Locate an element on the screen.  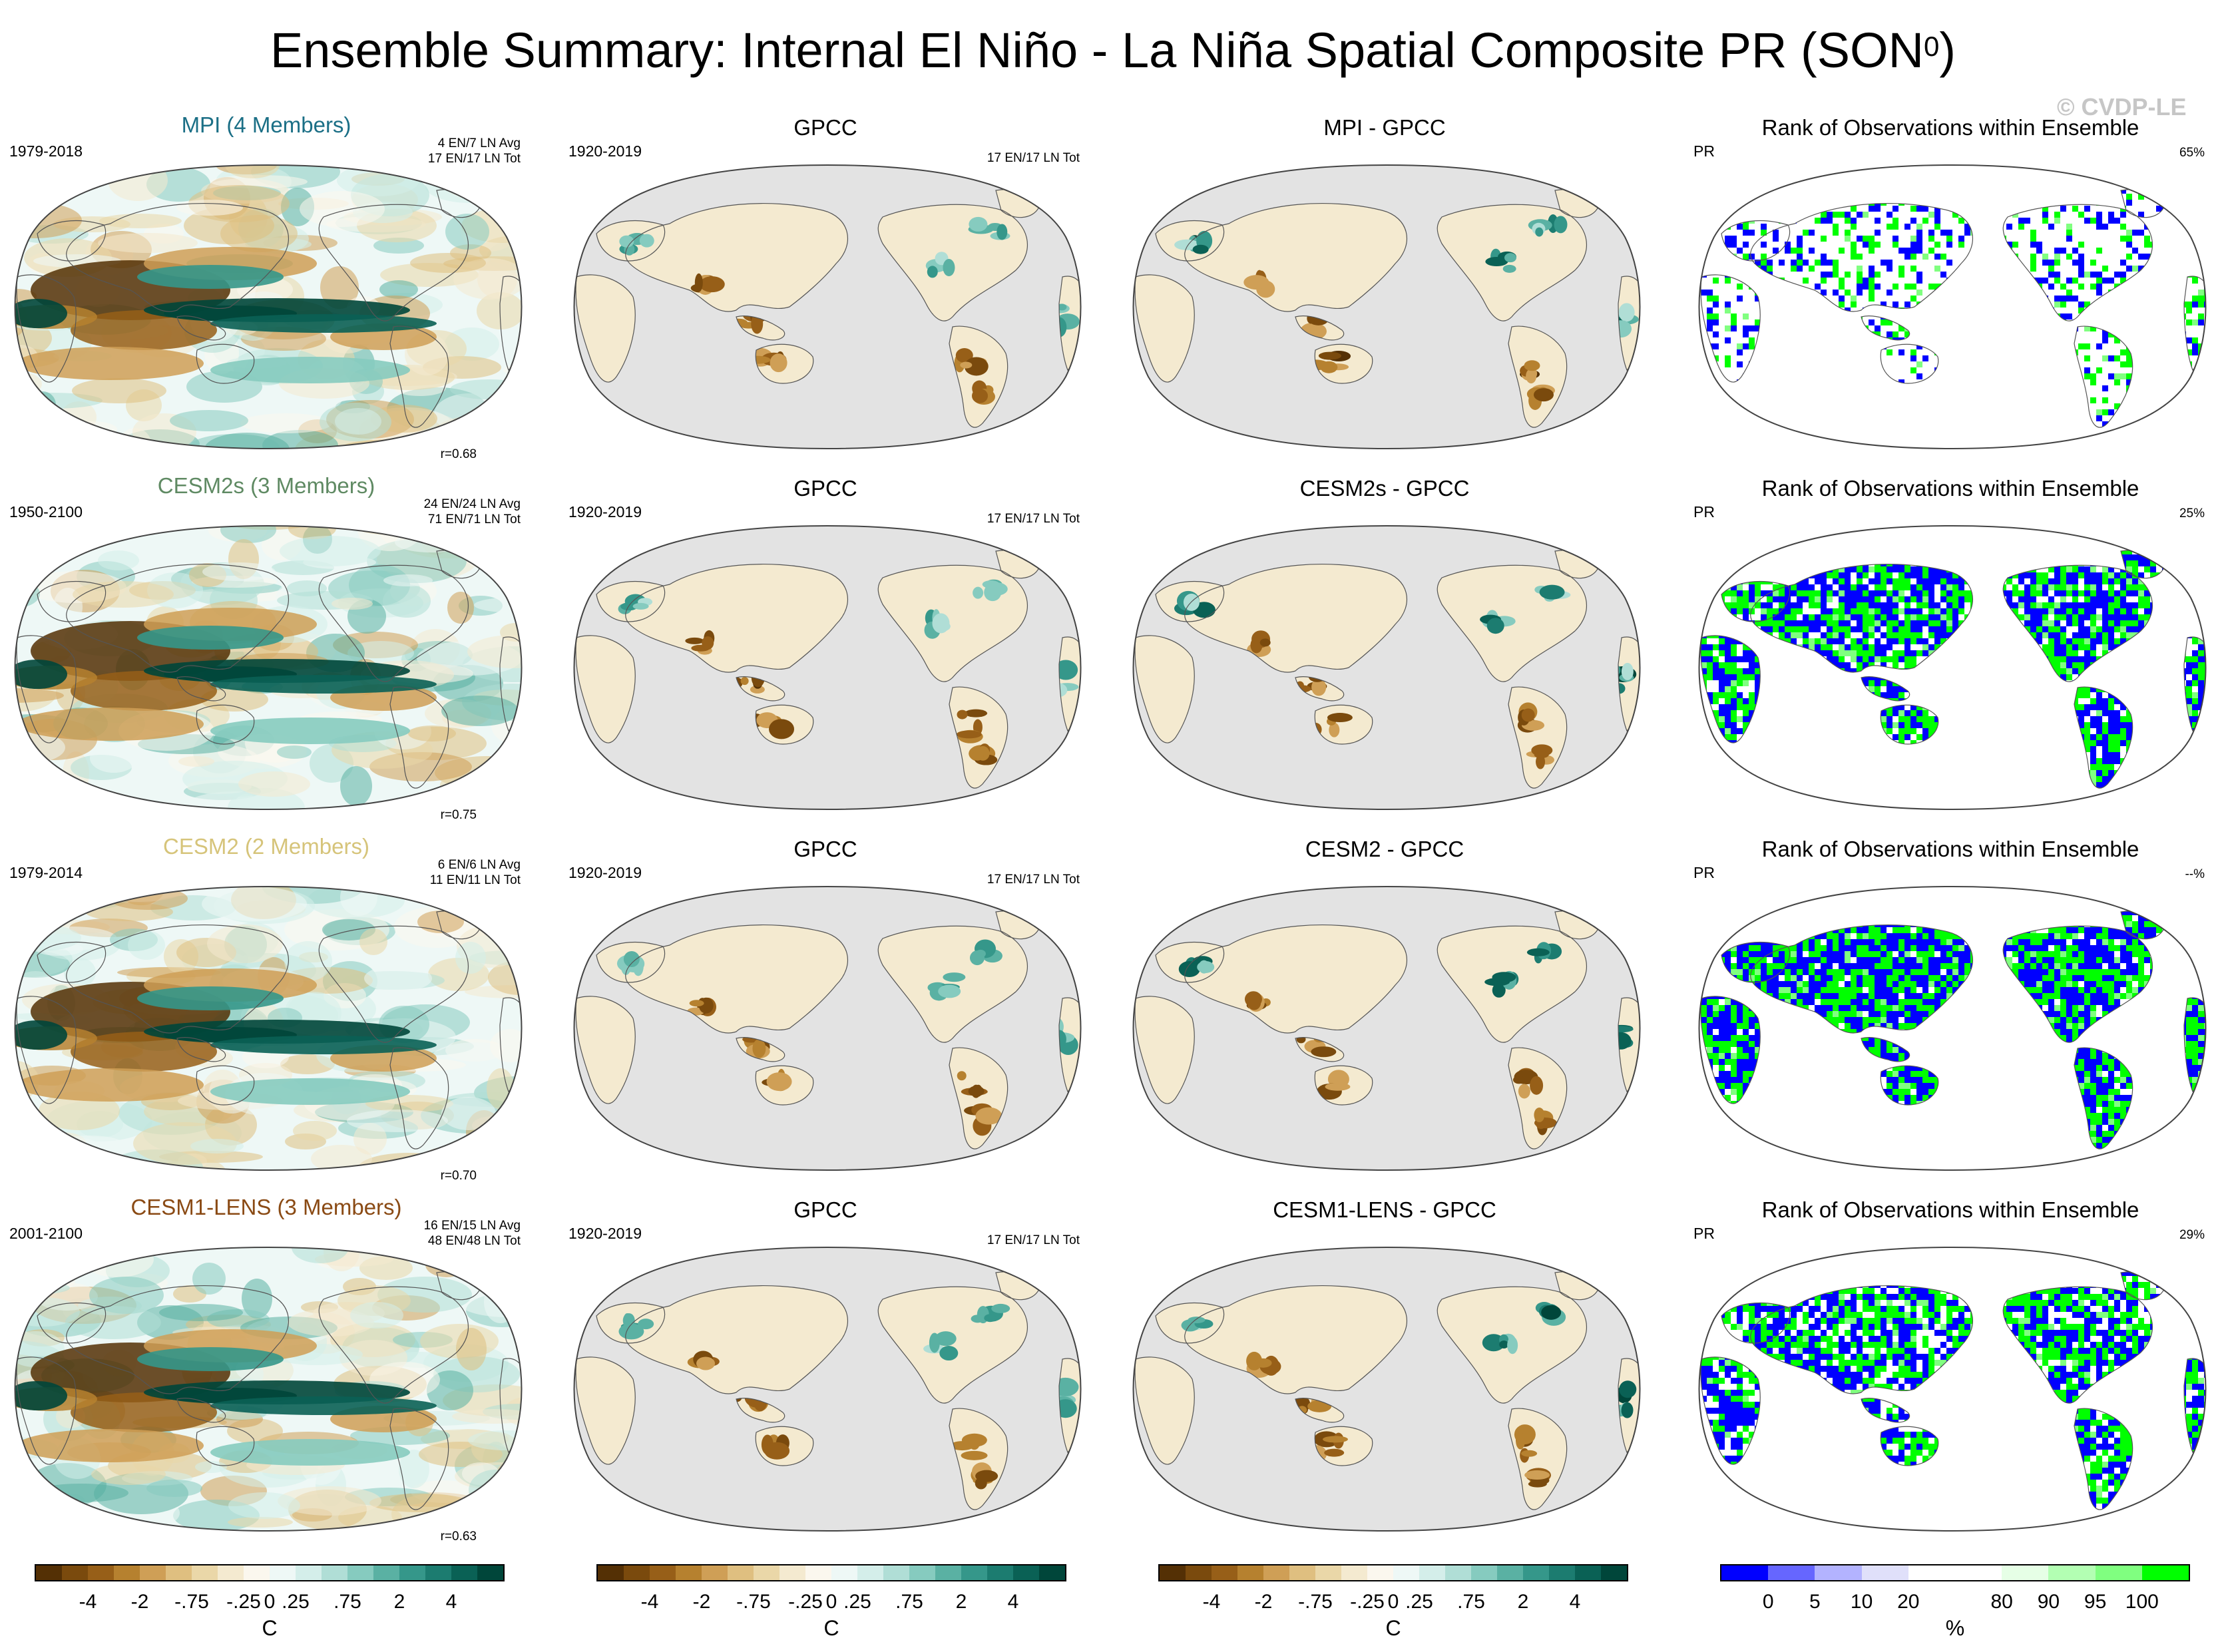
panel-obs-row-1: GPCC 1920-2019 17 EN/17 LN Tot is located at coordinates (825, 279).